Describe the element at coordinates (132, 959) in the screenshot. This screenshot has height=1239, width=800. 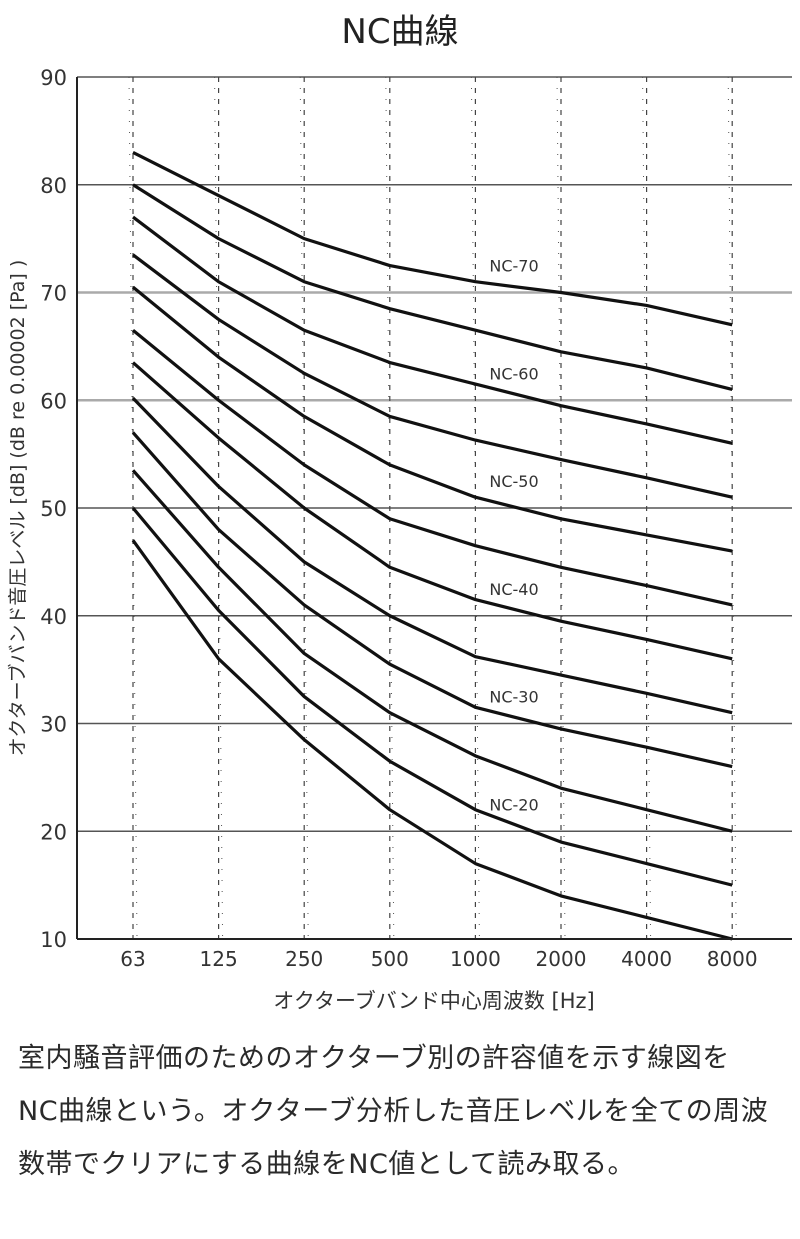
I see `x-tick-label: 63` at that location.